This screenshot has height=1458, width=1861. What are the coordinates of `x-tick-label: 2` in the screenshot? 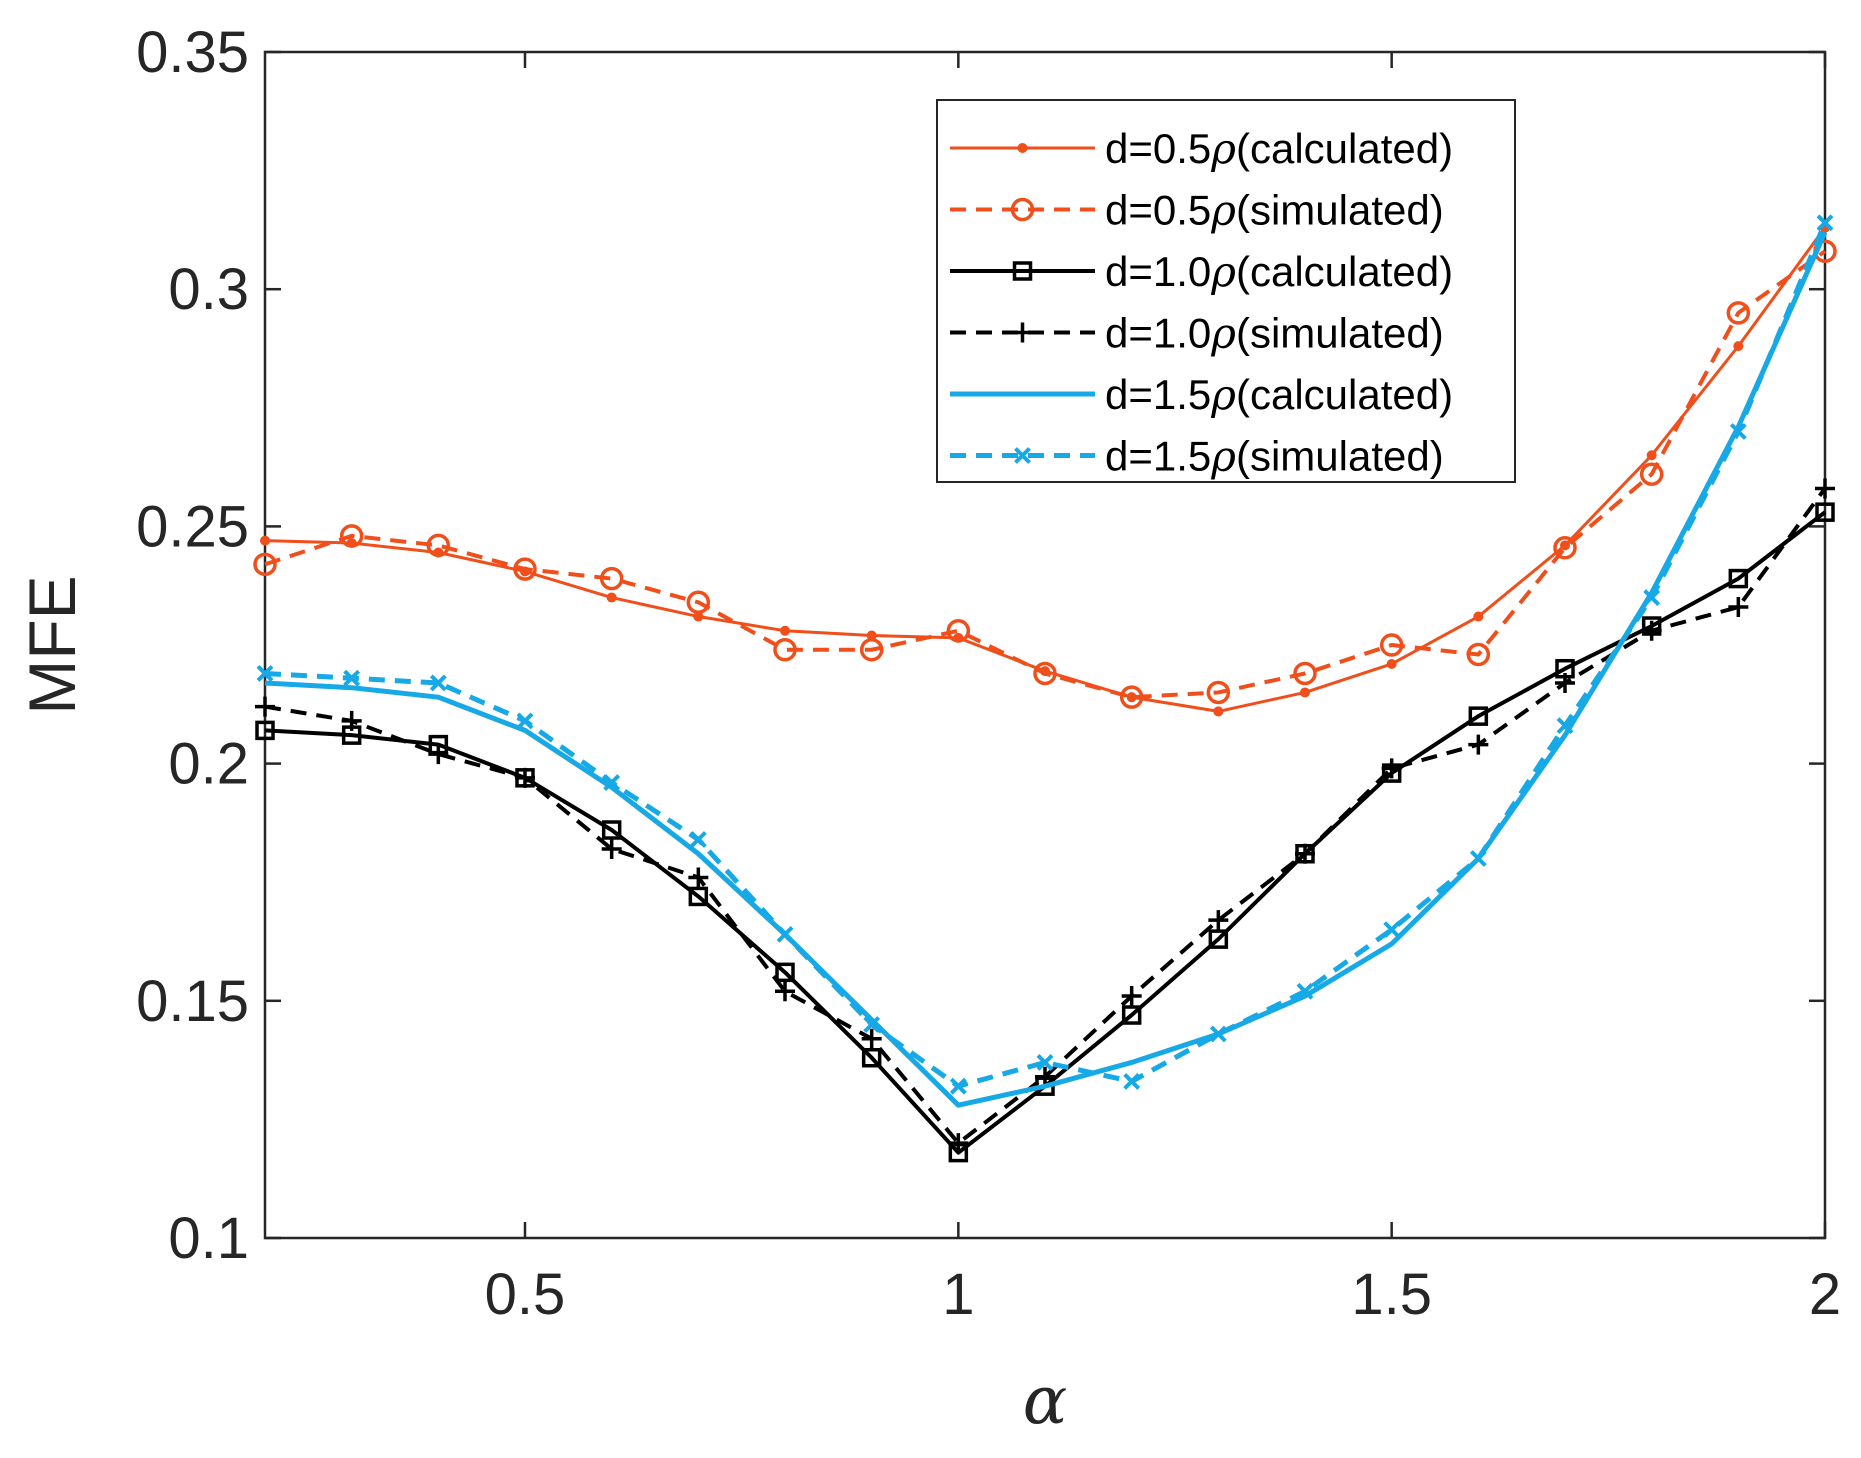 It's located at (1825, 1294).